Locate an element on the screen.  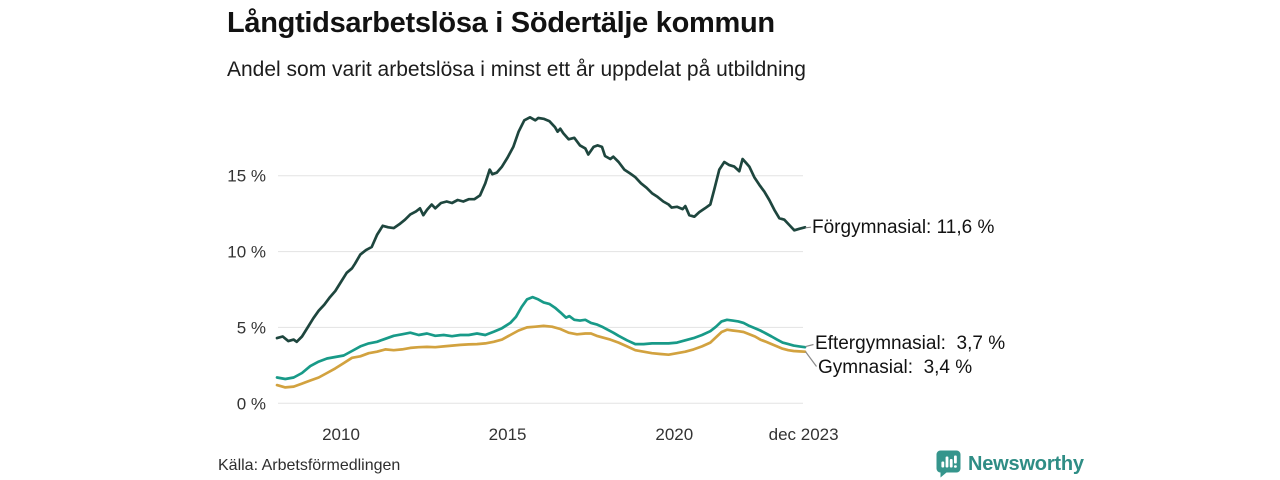
source-note: Källa: Arbetsförmedlingen is located at coordinates (309, 465).